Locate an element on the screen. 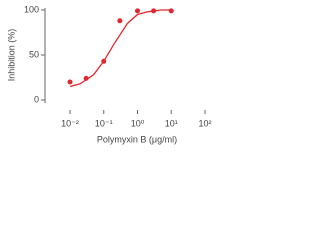 The height and width of the screenshot is (240, 320). x-tick-label: 10² is located at coordinates (204, 123).